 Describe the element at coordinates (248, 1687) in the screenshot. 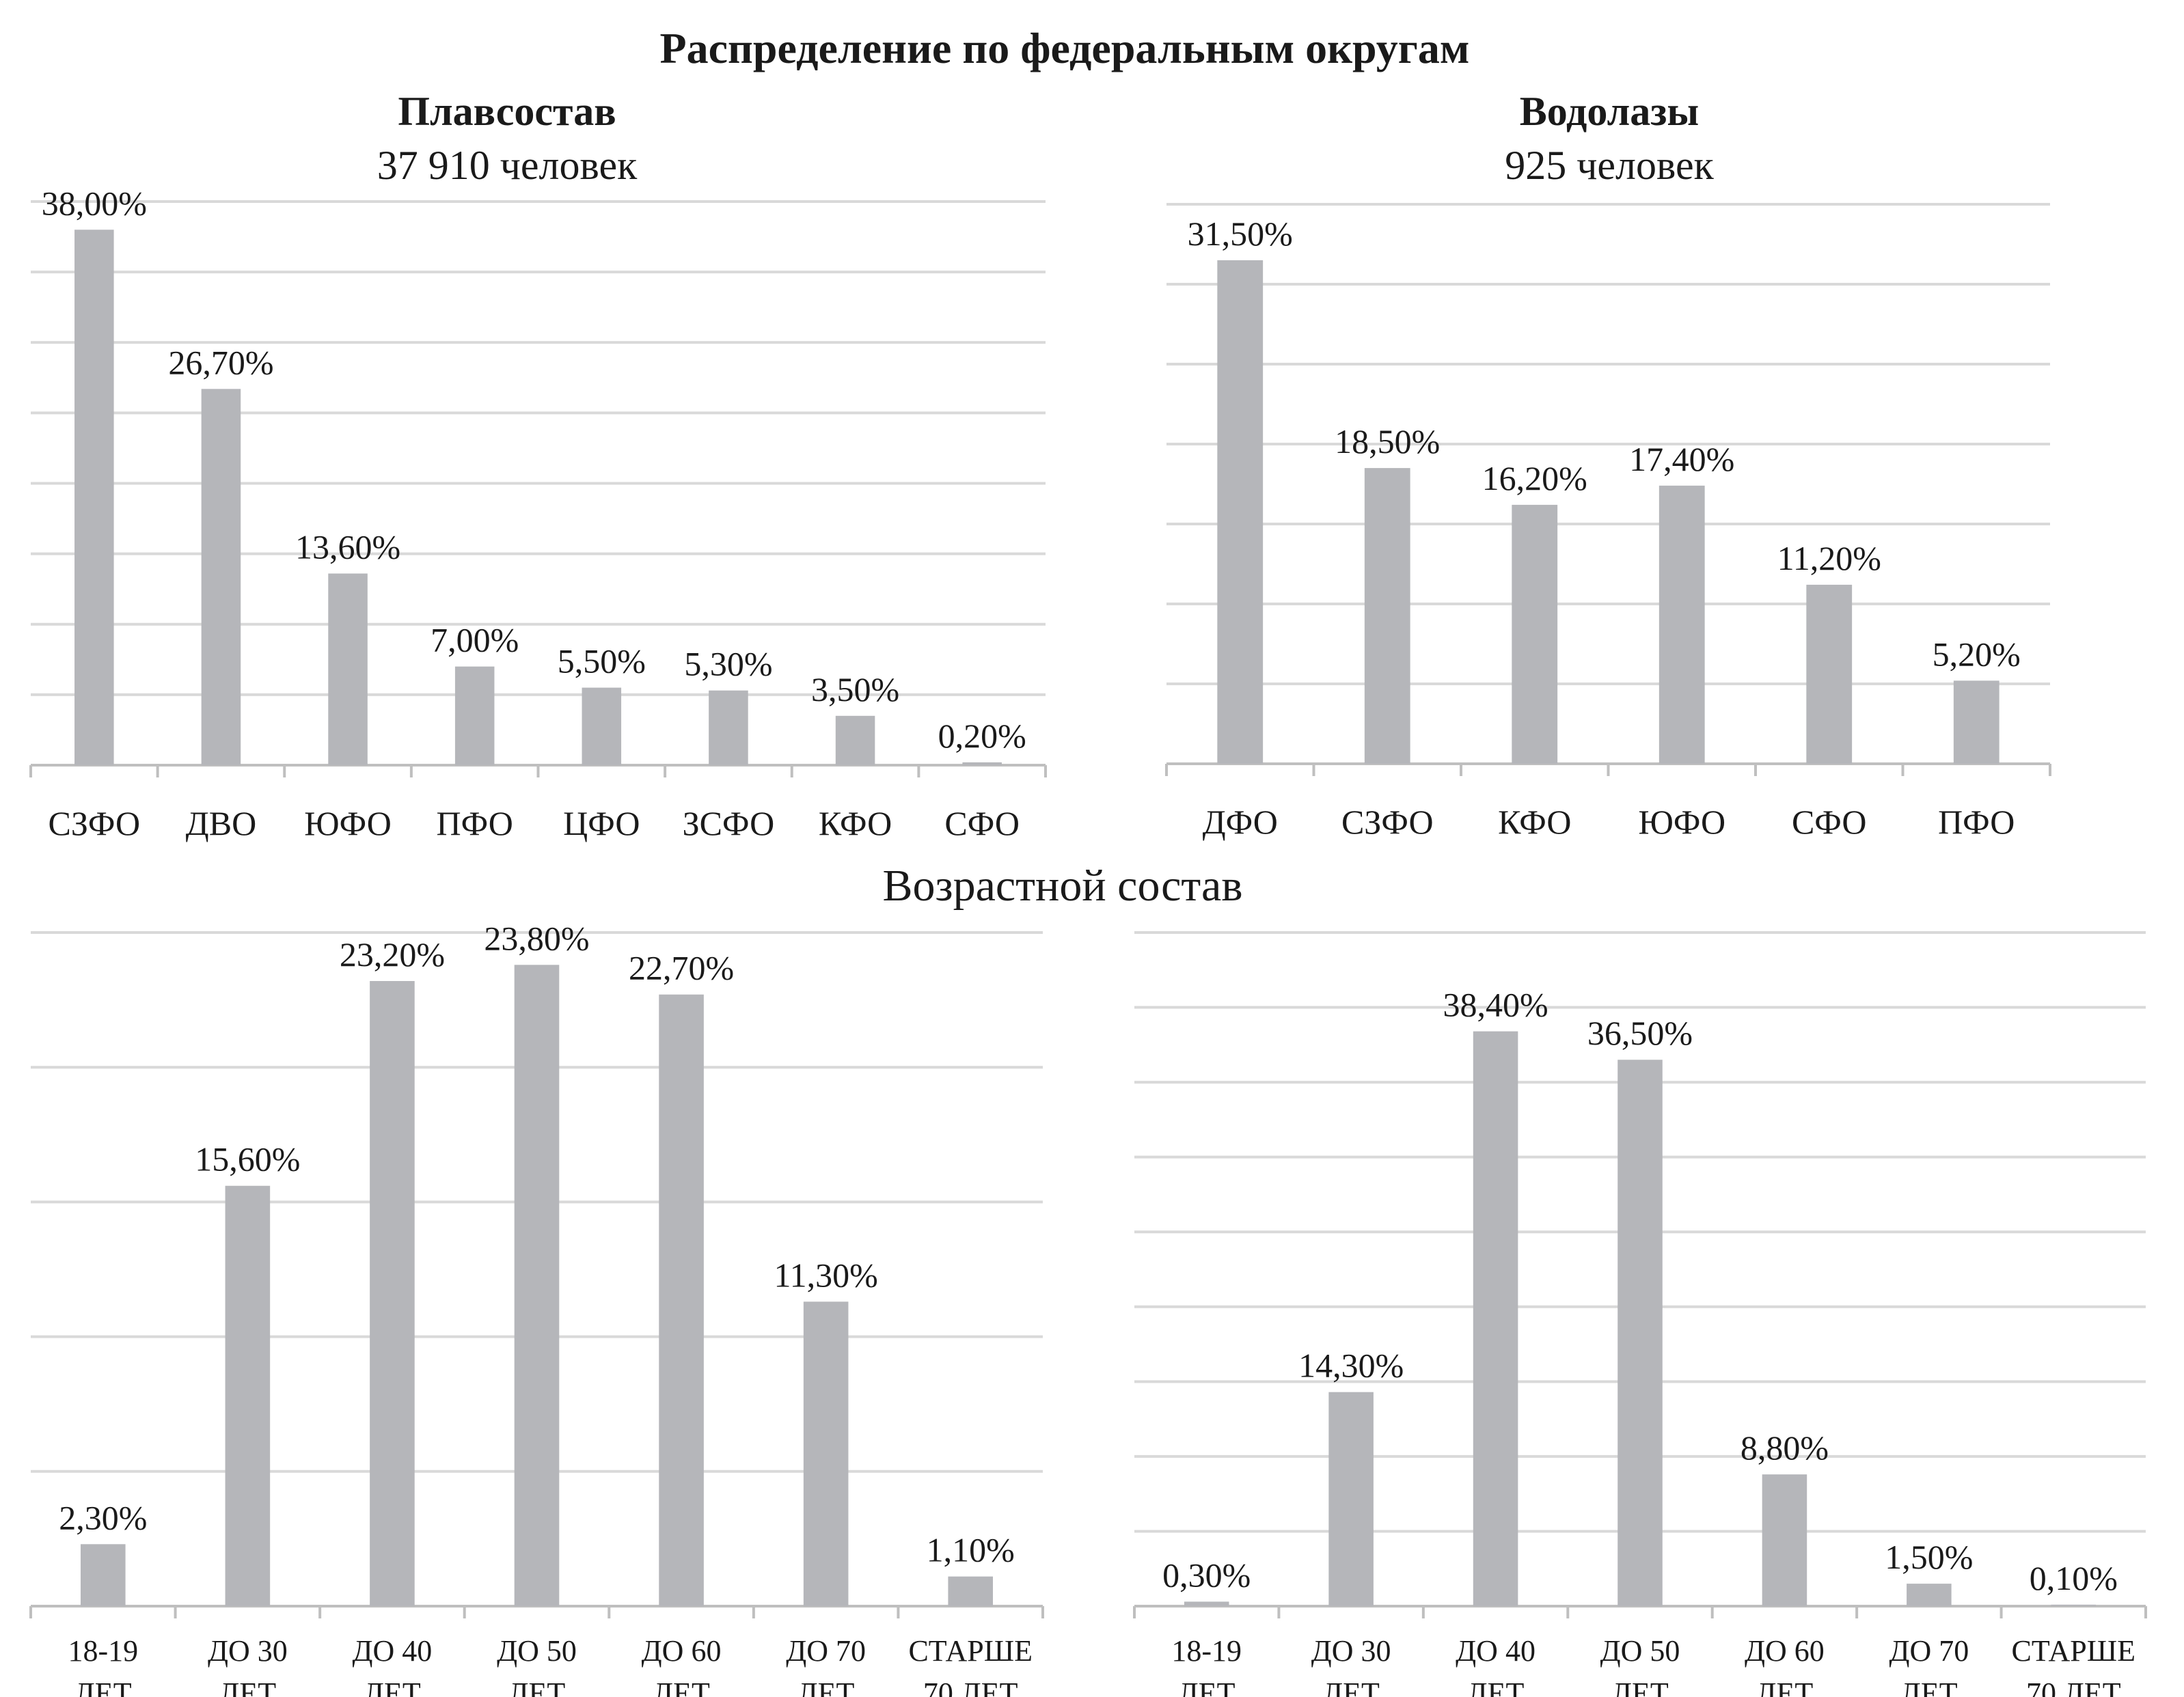

I see `category-label-1: ЛЕТ` at that location.